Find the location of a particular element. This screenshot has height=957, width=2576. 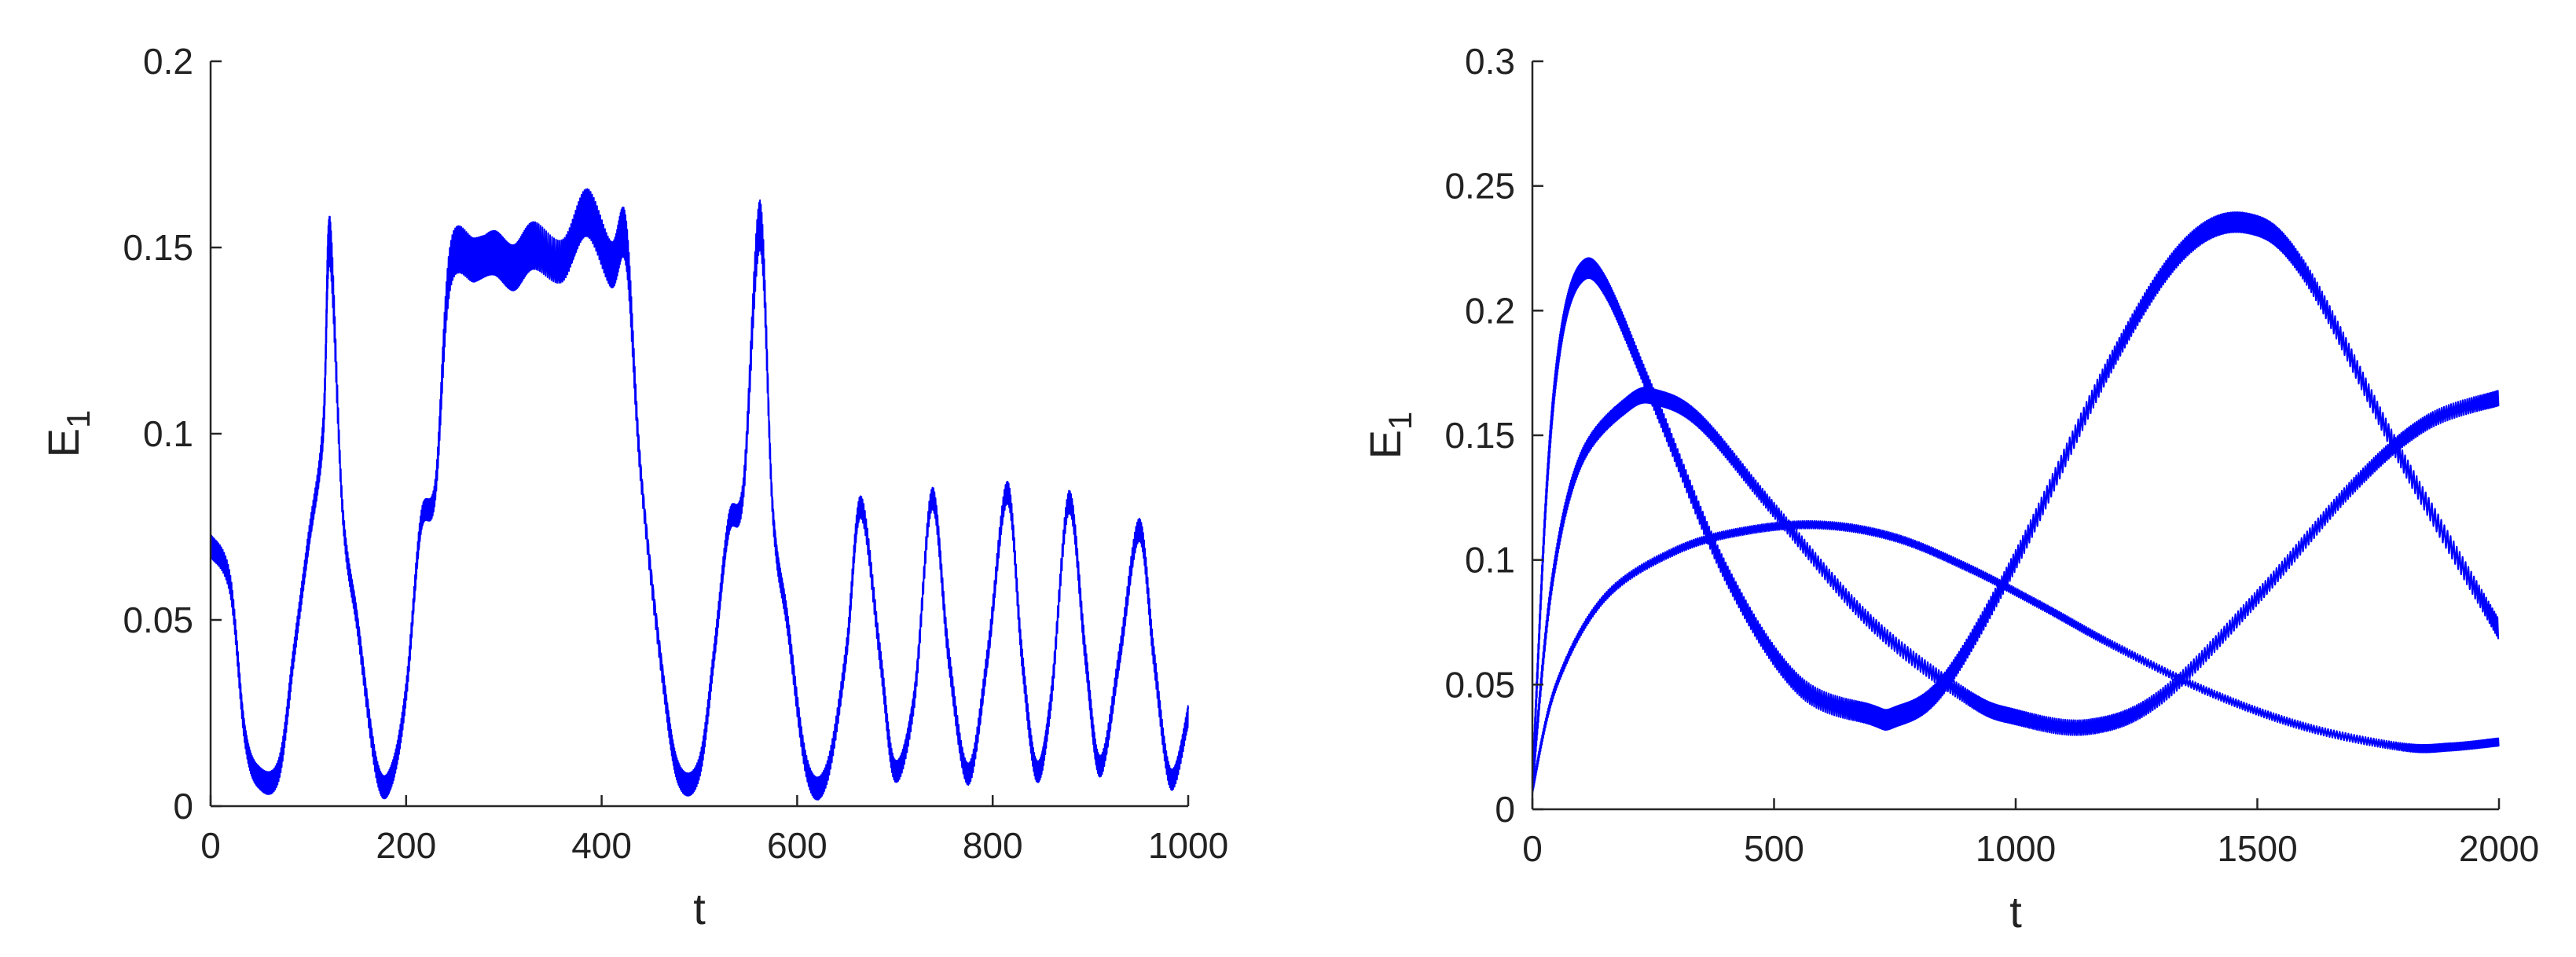

left-plot-y-axis-label: E1 is located at coordinates (68, 434).